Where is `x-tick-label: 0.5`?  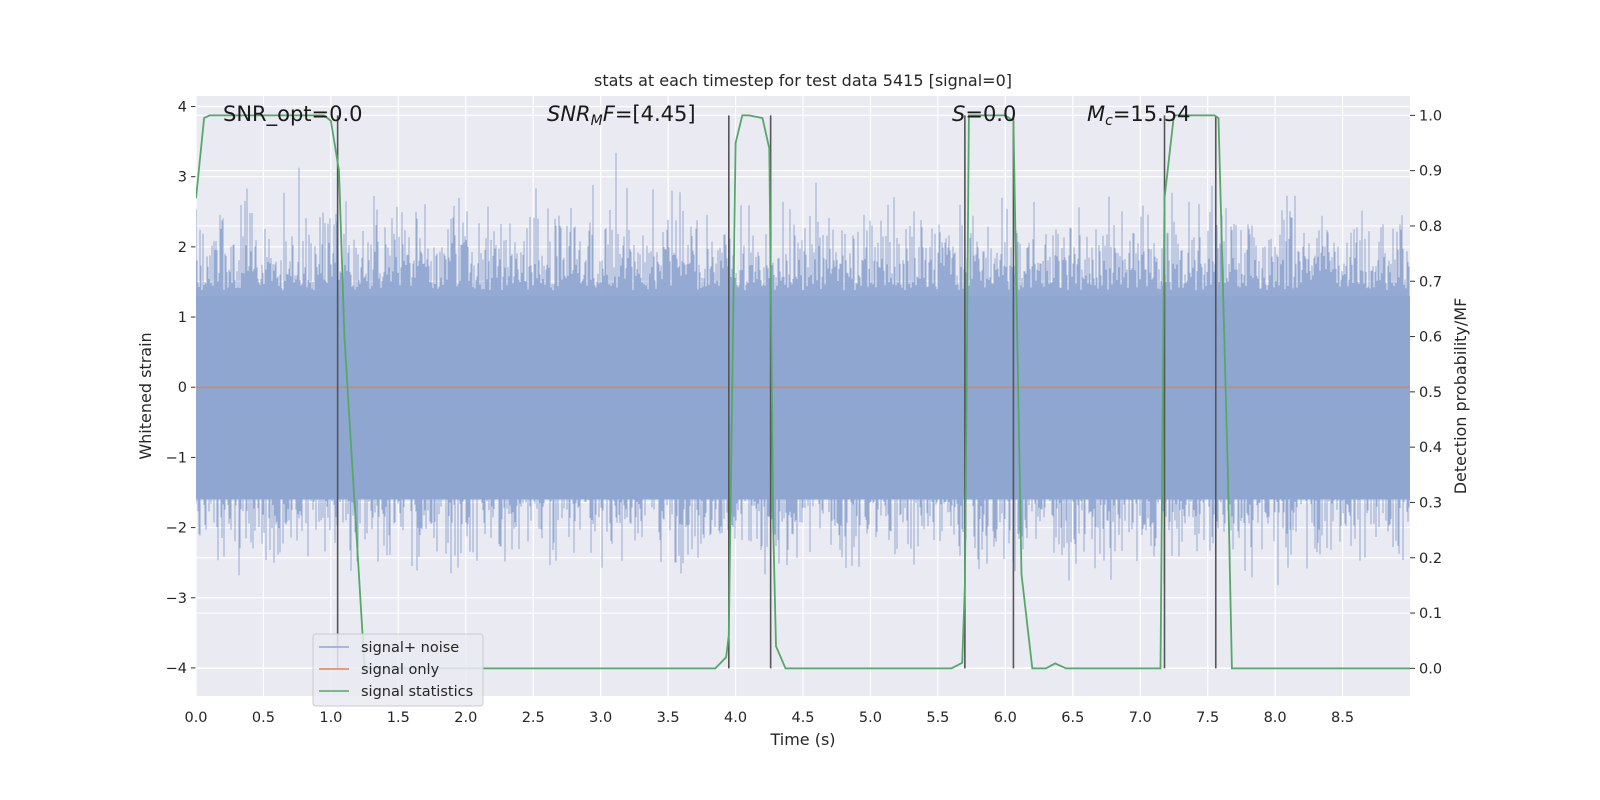 x-tick-label: 0.5 is located at coordinates (263, 718).